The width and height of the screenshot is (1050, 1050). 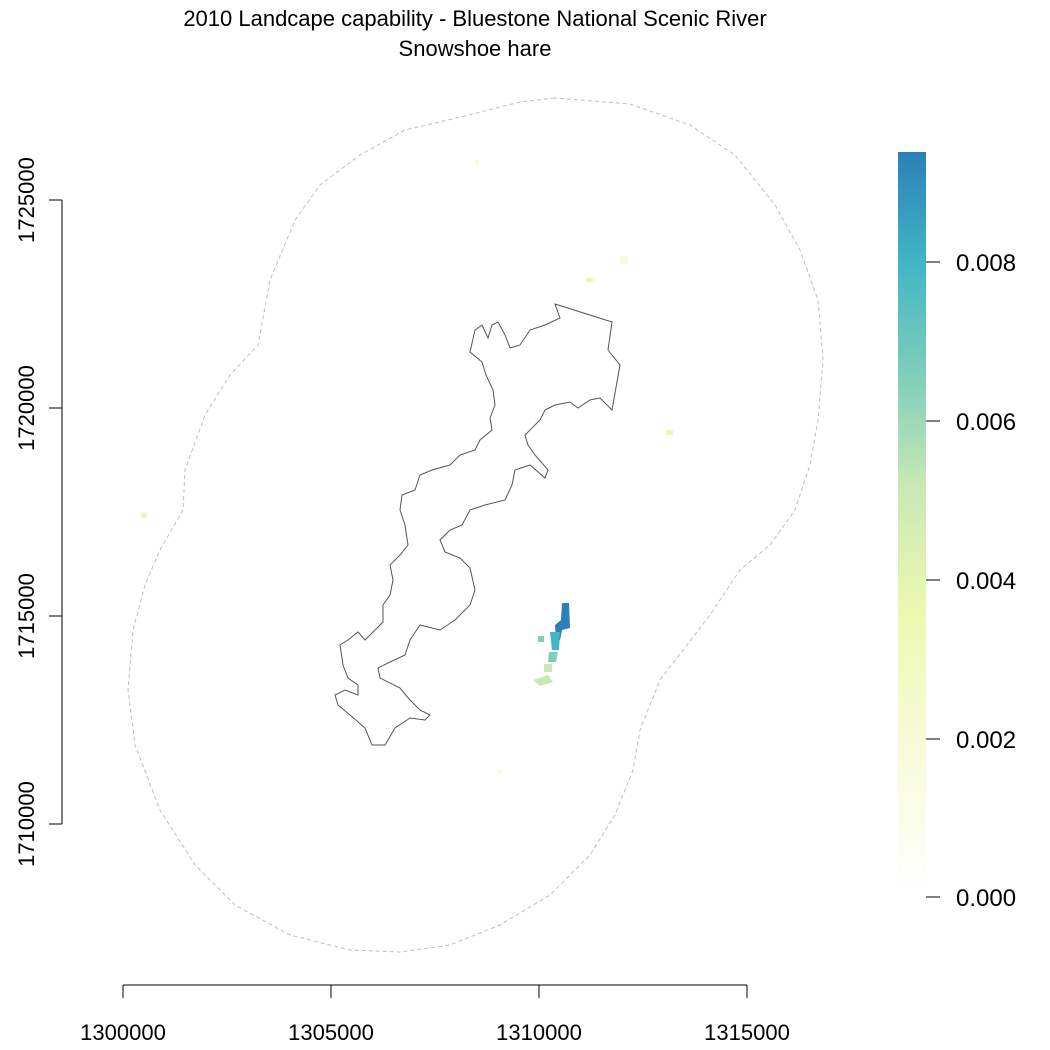 What do you see at coordinates (539, 1032) in the screenshot?
I see `x-tick-label: 1310000` at bounding box center [539, 1032].